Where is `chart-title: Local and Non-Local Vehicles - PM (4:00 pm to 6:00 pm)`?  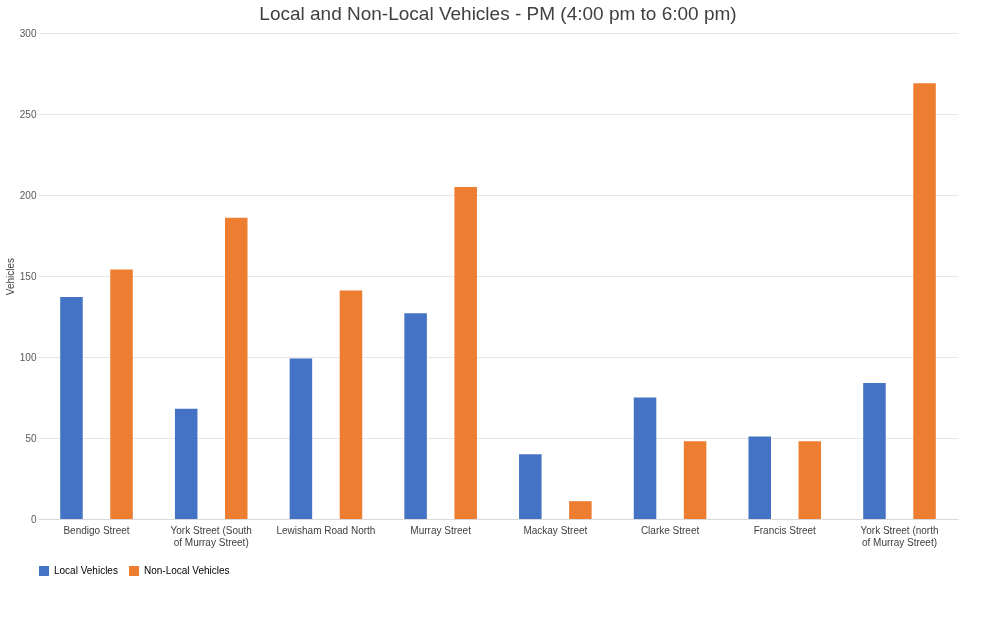
chart-title: Local and Non-Local Vehicles - PM (4:00 pm to 6:00 pm) is located at coordinates (498, 13).